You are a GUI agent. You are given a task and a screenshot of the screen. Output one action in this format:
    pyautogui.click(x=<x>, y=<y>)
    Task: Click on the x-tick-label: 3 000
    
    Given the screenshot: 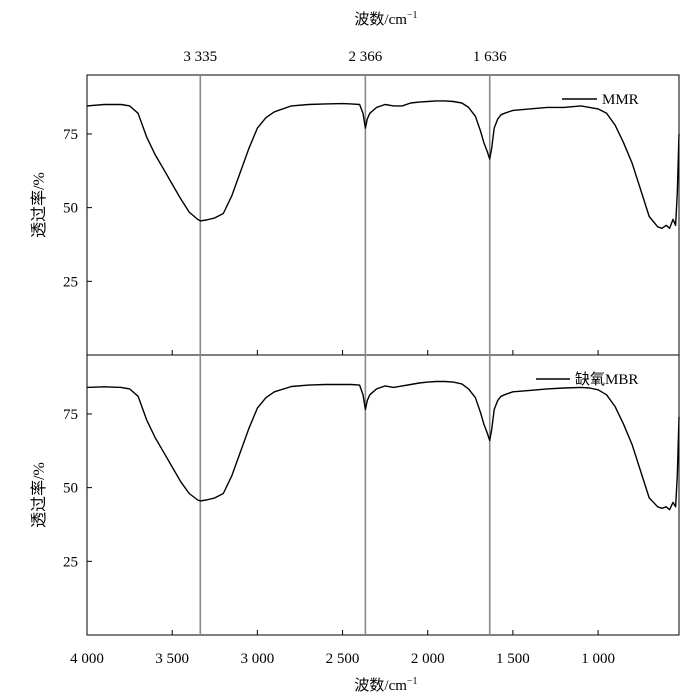 What is the action you would take?
    pyautogui.click(x=257, y=659)
    